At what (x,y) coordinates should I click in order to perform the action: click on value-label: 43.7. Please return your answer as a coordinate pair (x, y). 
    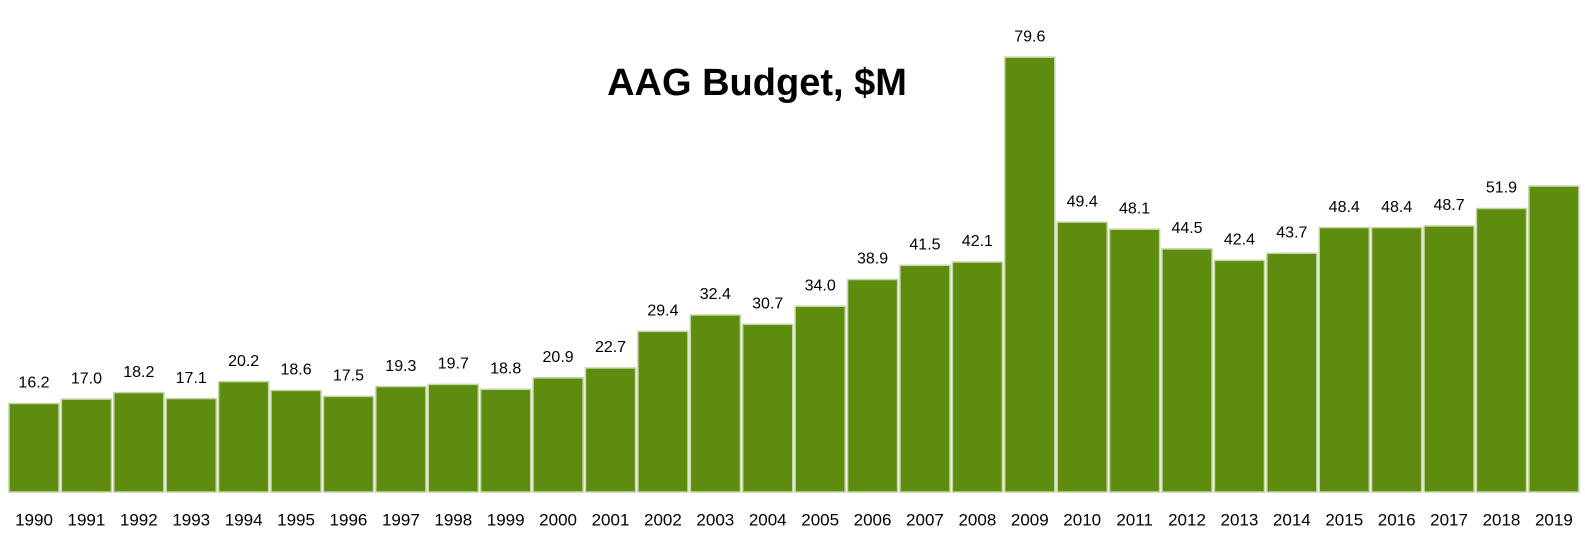
    Looking at the image, I should click on (1291, 233).